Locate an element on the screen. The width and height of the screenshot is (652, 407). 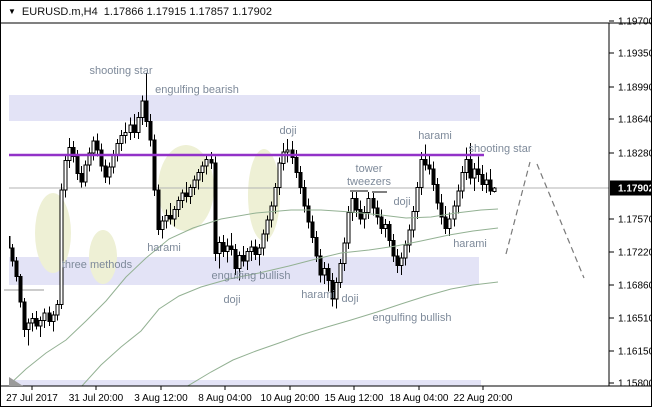
time-axis-label: 18 Aug 04:00 is located at coordinates (419, 398).